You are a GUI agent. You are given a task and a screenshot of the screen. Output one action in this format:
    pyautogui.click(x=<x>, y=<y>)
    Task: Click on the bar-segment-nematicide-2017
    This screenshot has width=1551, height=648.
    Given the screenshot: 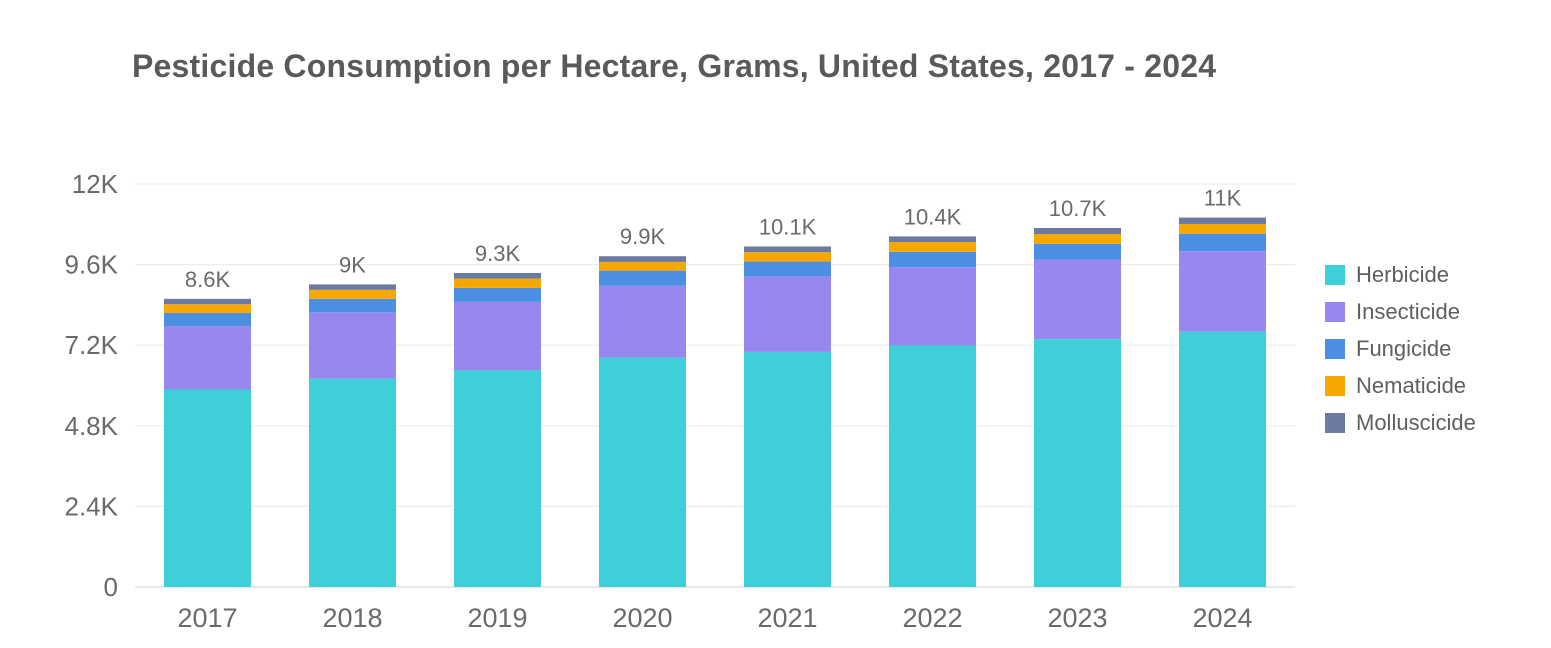 What is the action you would take?
    pyautogui.click(x=207, y=308)
    